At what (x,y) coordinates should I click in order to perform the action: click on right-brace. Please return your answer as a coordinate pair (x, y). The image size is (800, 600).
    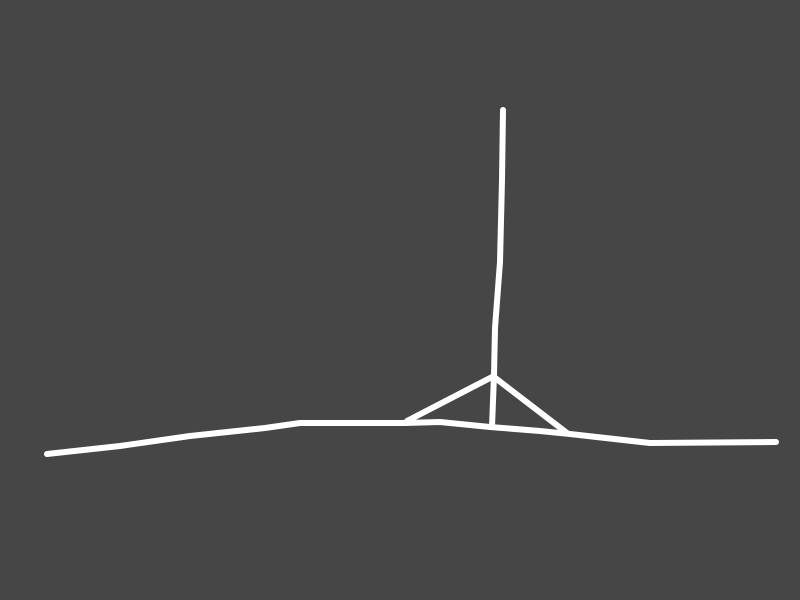
    Looking at the image, I should click on (530, 405).